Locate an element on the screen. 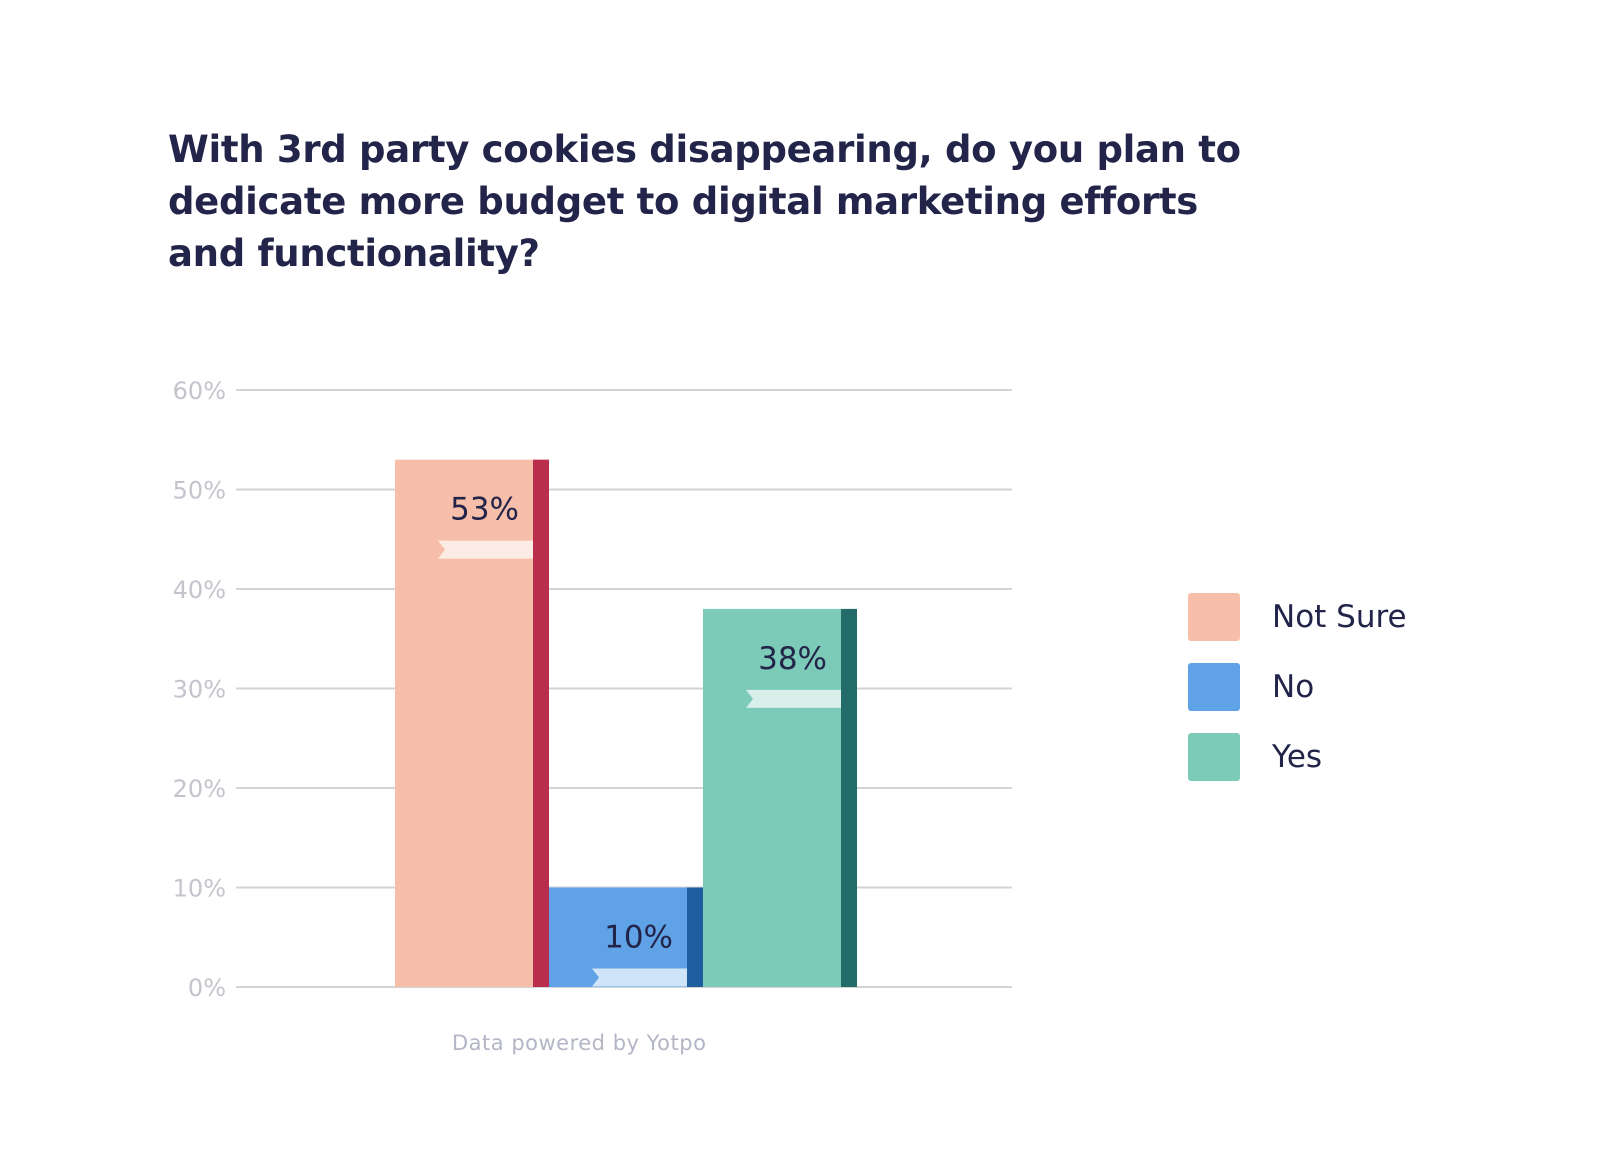  value-label-no: 10% is located at coordinates (638, 938).